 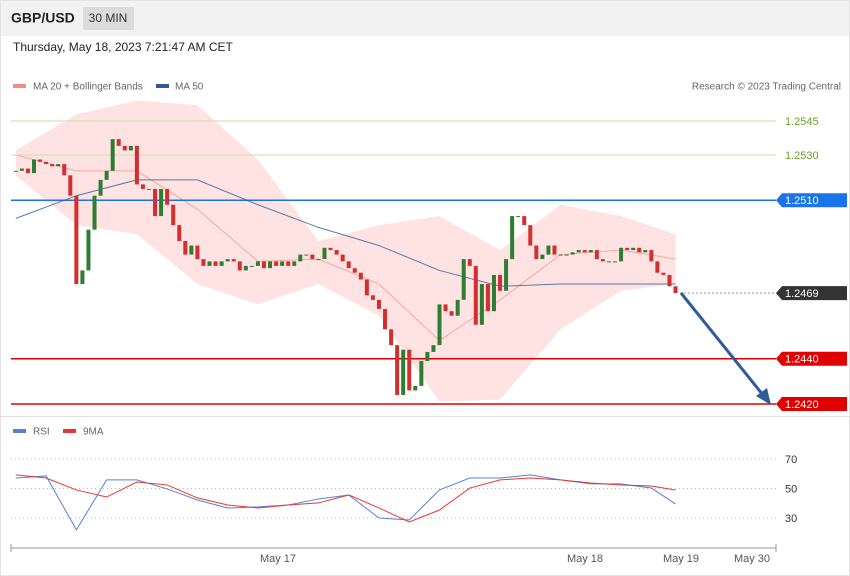 What do you see at coordinates (802, 405) in the screenshot?
I see `level-label: 1.2420` at bounding box center [802, 405].